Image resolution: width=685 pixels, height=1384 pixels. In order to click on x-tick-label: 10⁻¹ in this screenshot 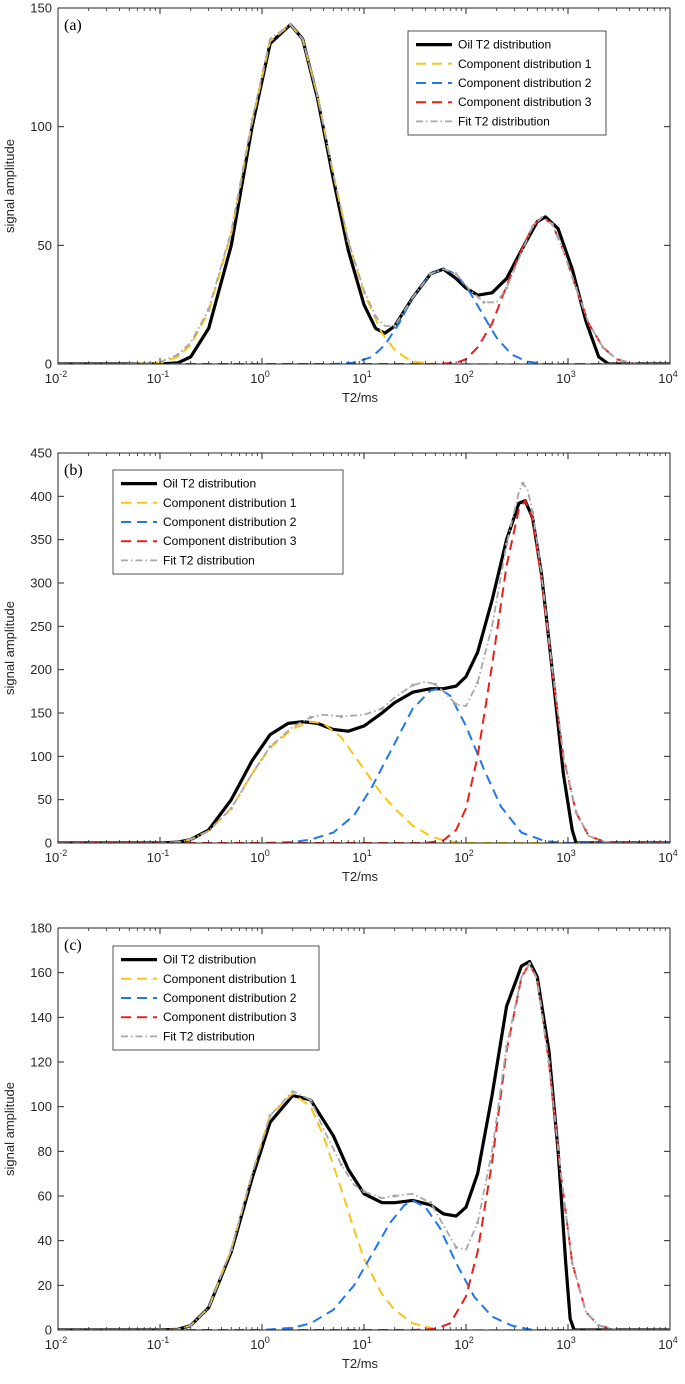, I will do `click(158, 377)`.